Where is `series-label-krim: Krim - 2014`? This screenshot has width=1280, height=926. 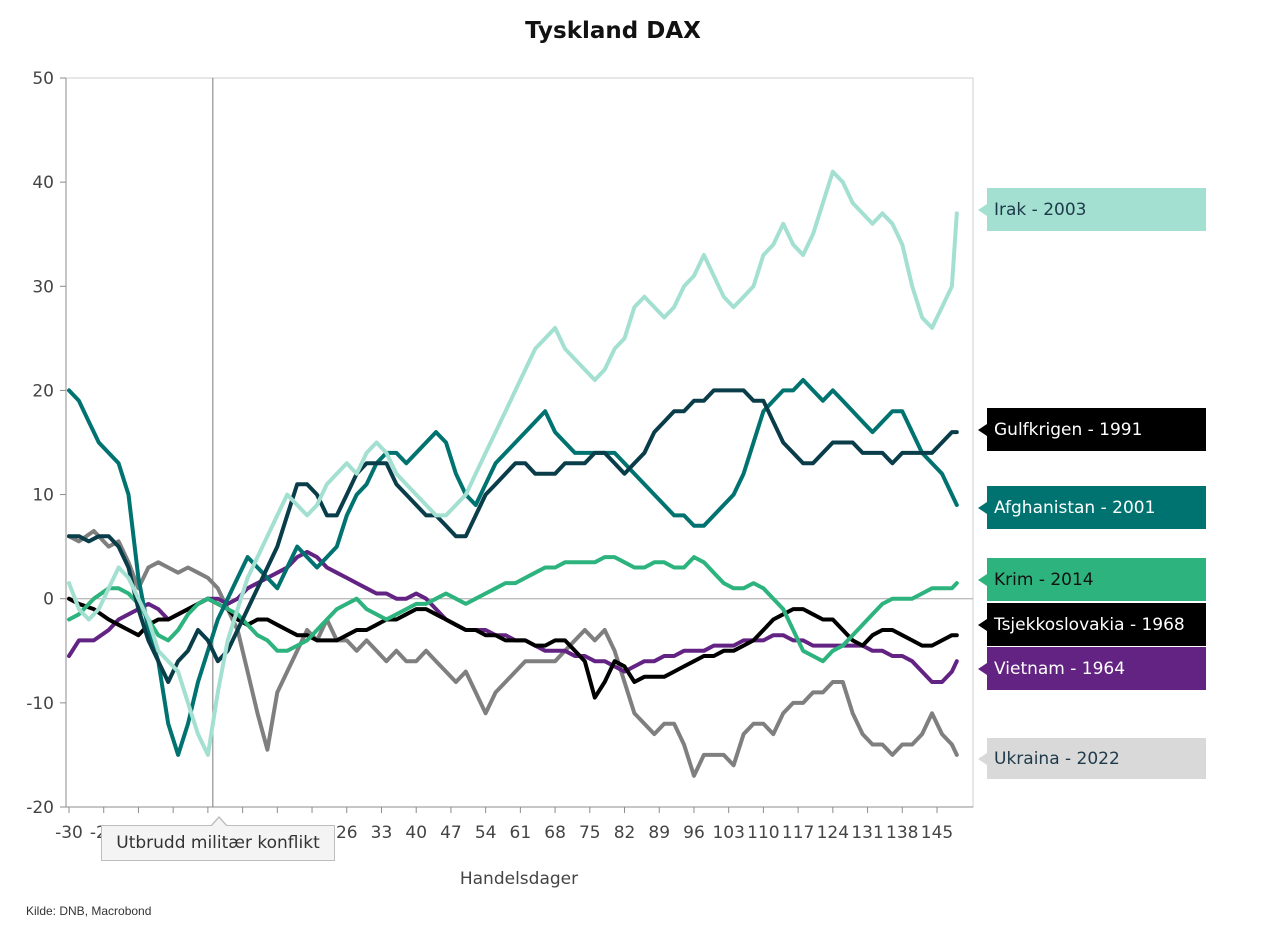
series-label-krim: Krim - 2014 is located at coordinates (1092, 579).